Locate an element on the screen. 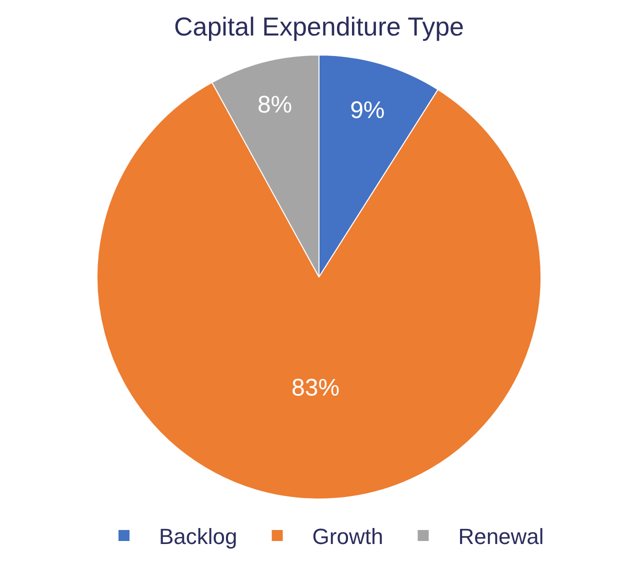 This screenshot has width=638, height=574. legend-label: Backlog is located at coordinates (198, 537).